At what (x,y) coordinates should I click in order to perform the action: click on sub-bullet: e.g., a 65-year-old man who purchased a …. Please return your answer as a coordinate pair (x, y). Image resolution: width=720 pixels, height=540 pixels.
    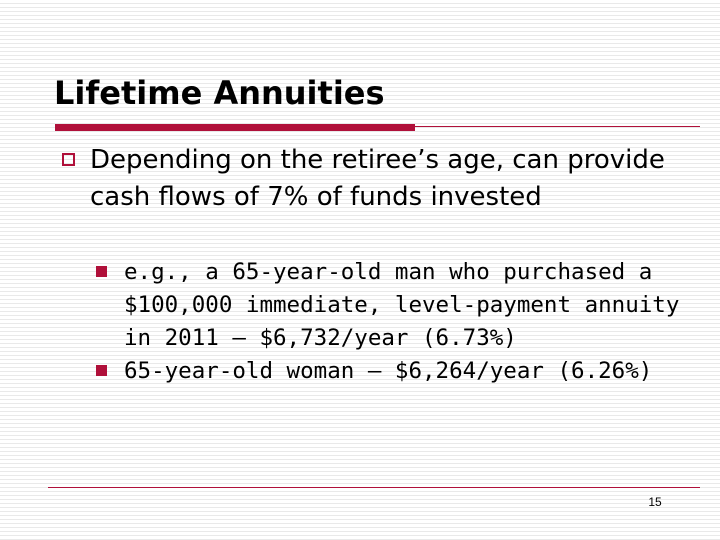
    Looking at the image, I should click on (388, 305).